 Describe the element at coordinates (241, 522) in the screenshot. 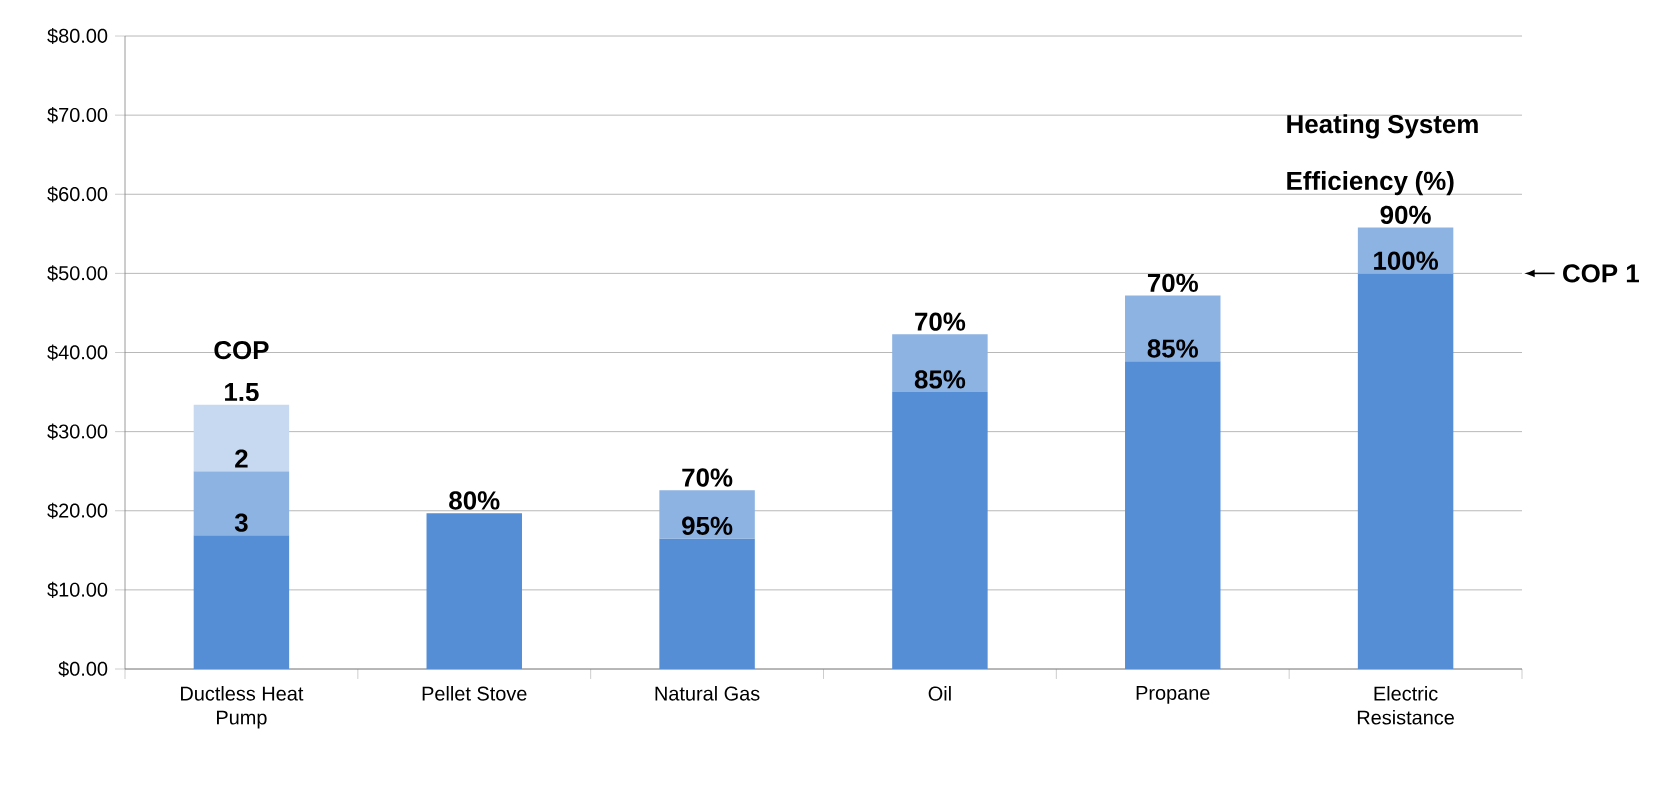

I see `annotation: 3` at that location.